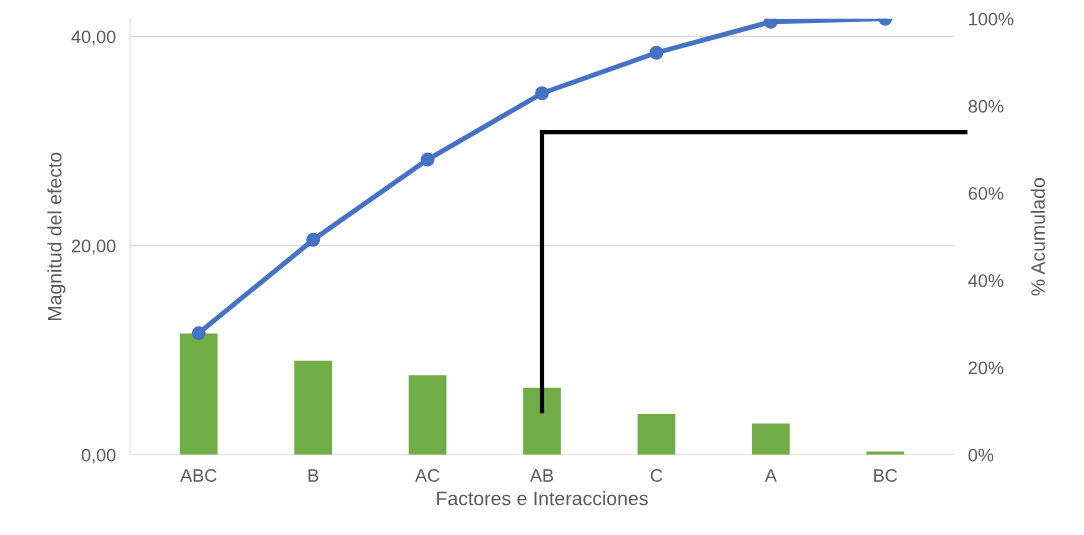  What do you see at coordinates (986, 368) in the screenshot?
I see `y2-tick-label: 20%` at bounding box center [986, 368].